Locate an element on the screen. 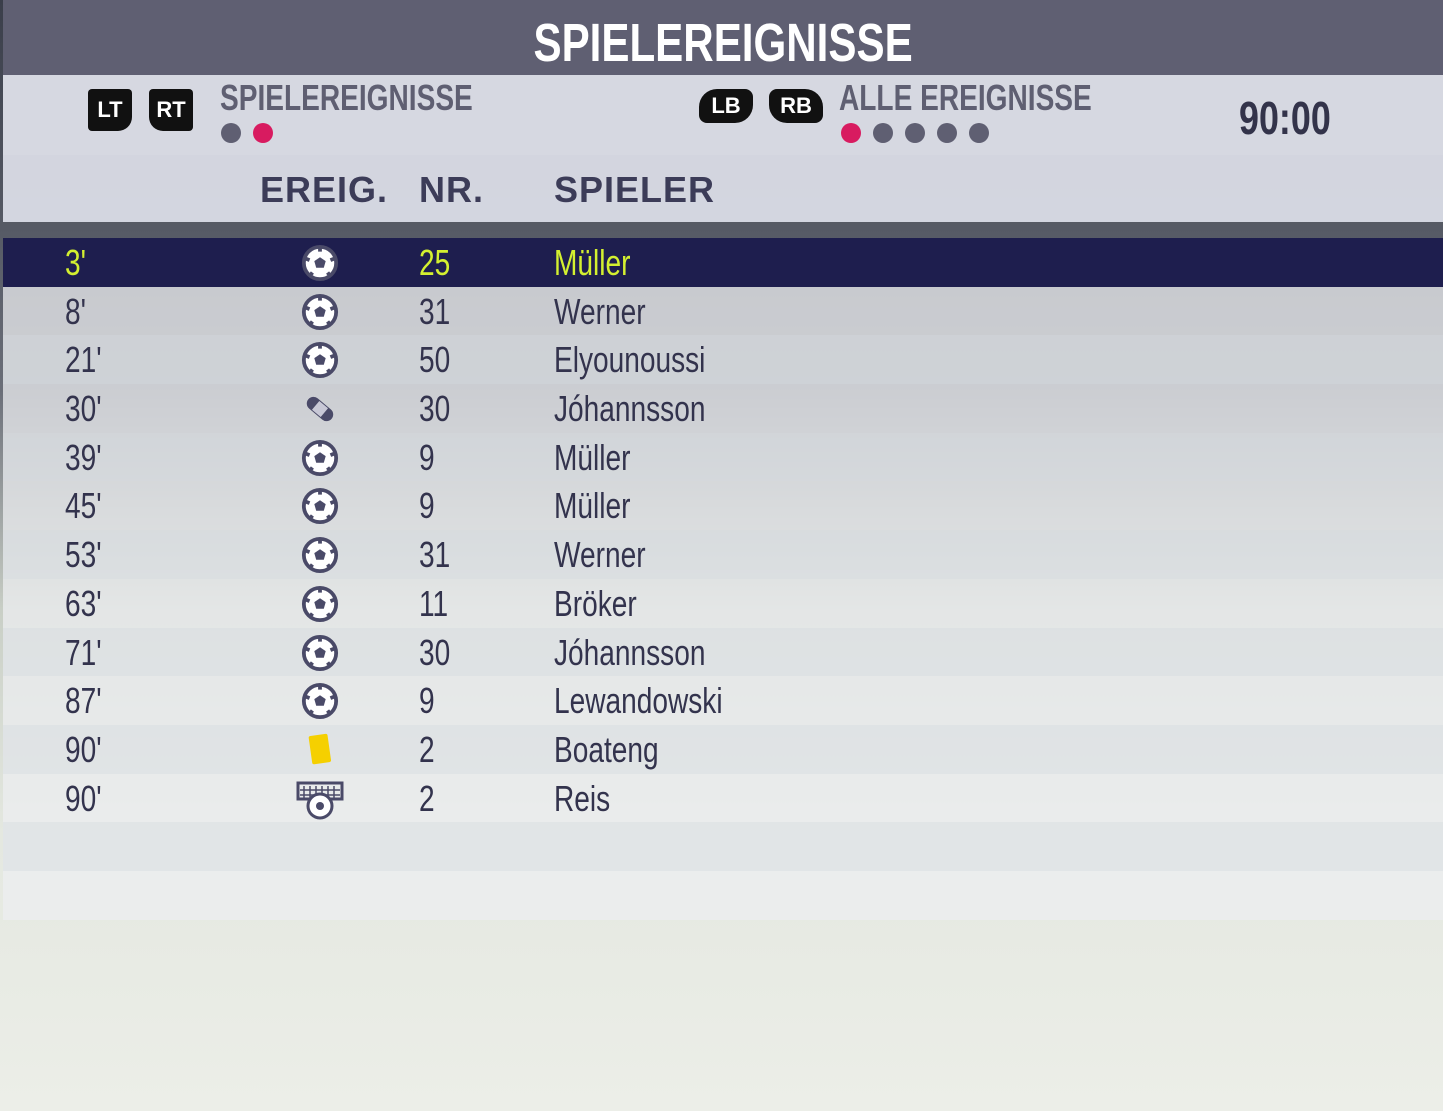 The height and width of the screenshot is (1111, 1443). event-row: 30' 30 Jóhannsson is located at coordinates (723, 408).